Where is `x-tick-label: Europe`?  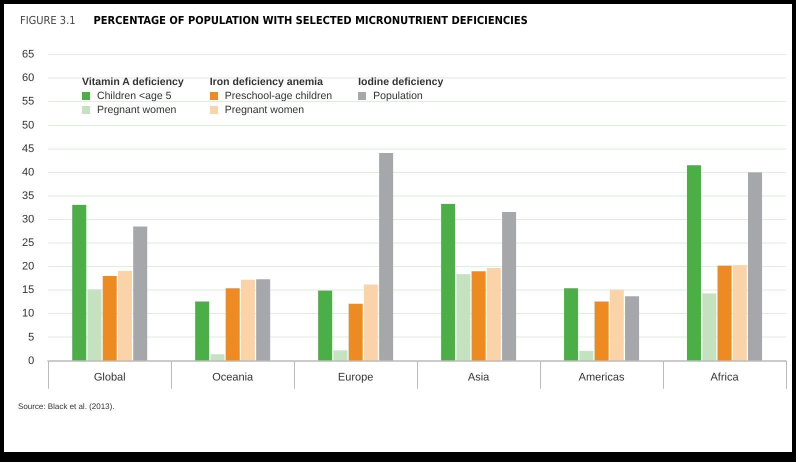
x-tick-label: Europe is located at coordinates (356, 377).